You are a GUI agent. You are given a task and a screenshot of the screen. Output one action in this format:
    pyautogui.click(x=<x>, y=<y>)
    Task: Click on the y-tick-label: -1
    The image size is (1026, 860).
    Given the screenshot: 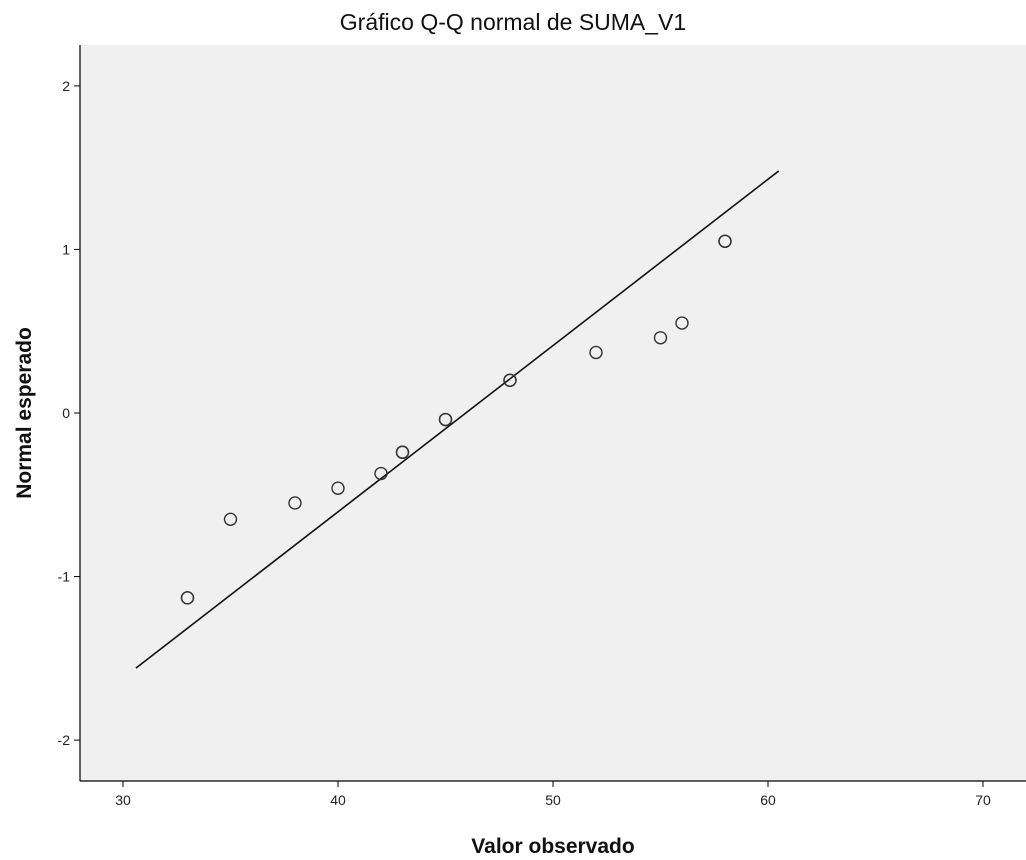 What is the action you would take?
    pyautogui.click(x=64, y=577)
    